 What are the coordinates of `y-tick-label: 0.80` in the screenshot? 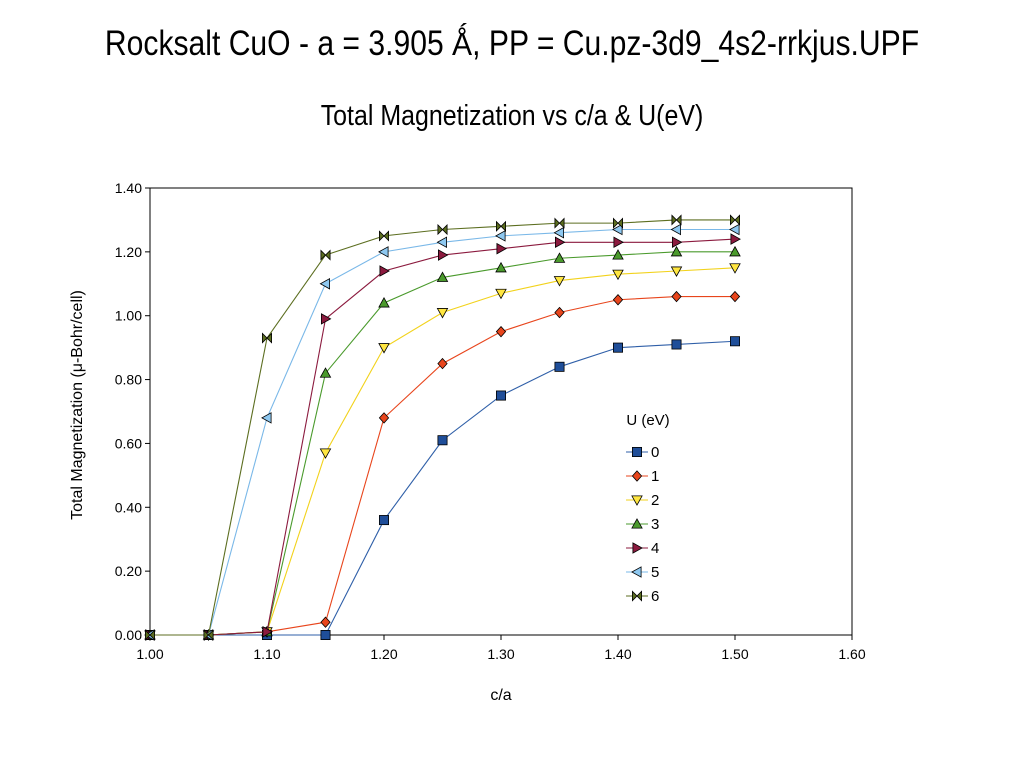 It's located at (128, 380).